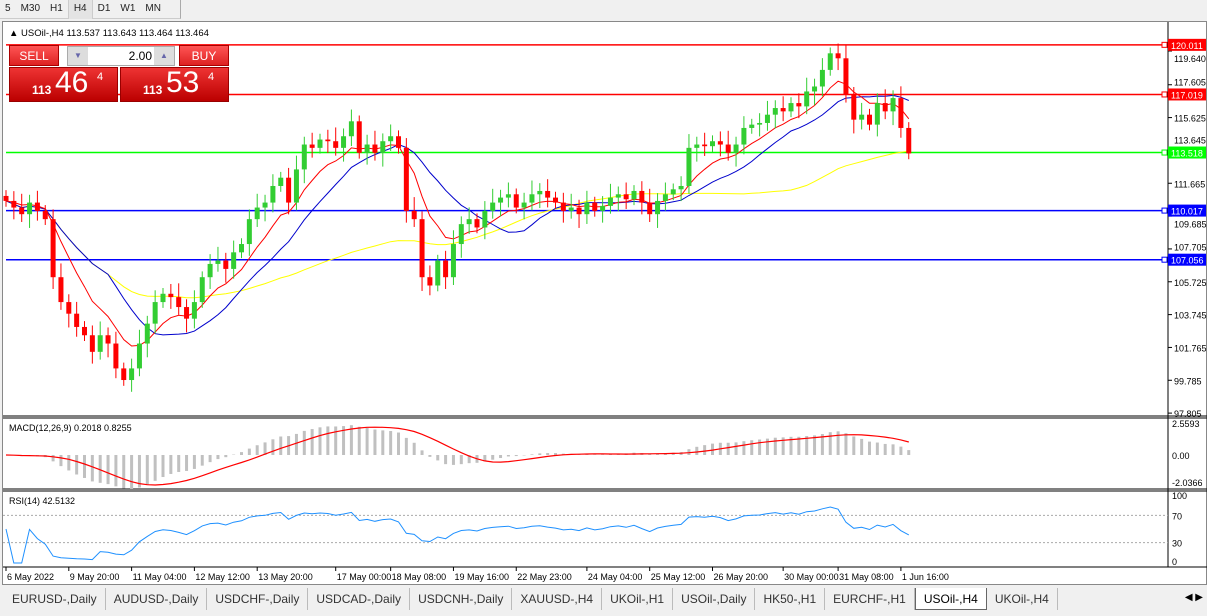  What do you see at coordinates (1189, 184) in the screenshot?
I see `price-tick-label: 111.665` at bounding box center [1189, 184].